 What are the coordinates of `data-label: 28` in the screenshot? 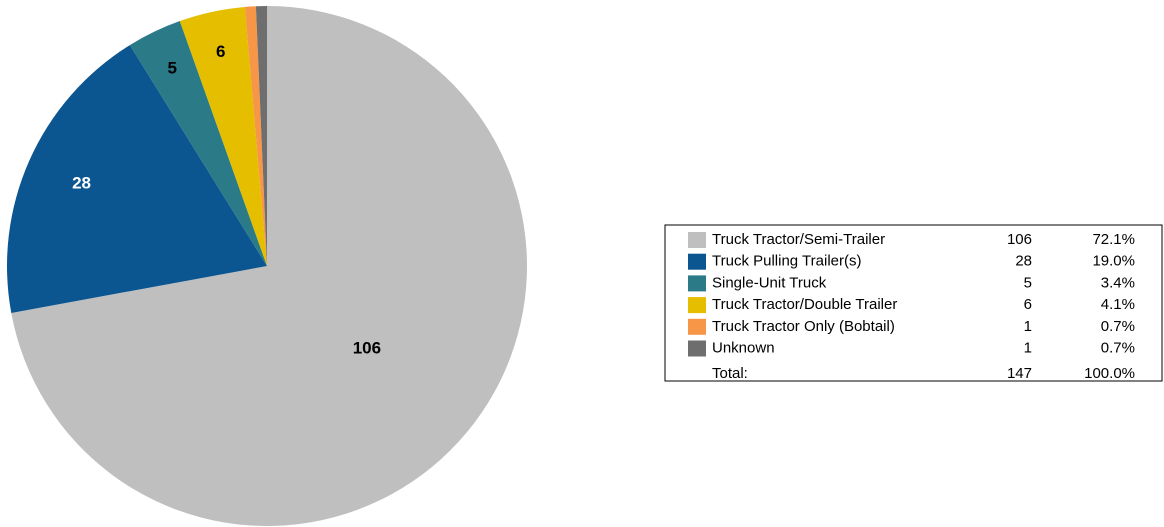 It's located at (81, 182).